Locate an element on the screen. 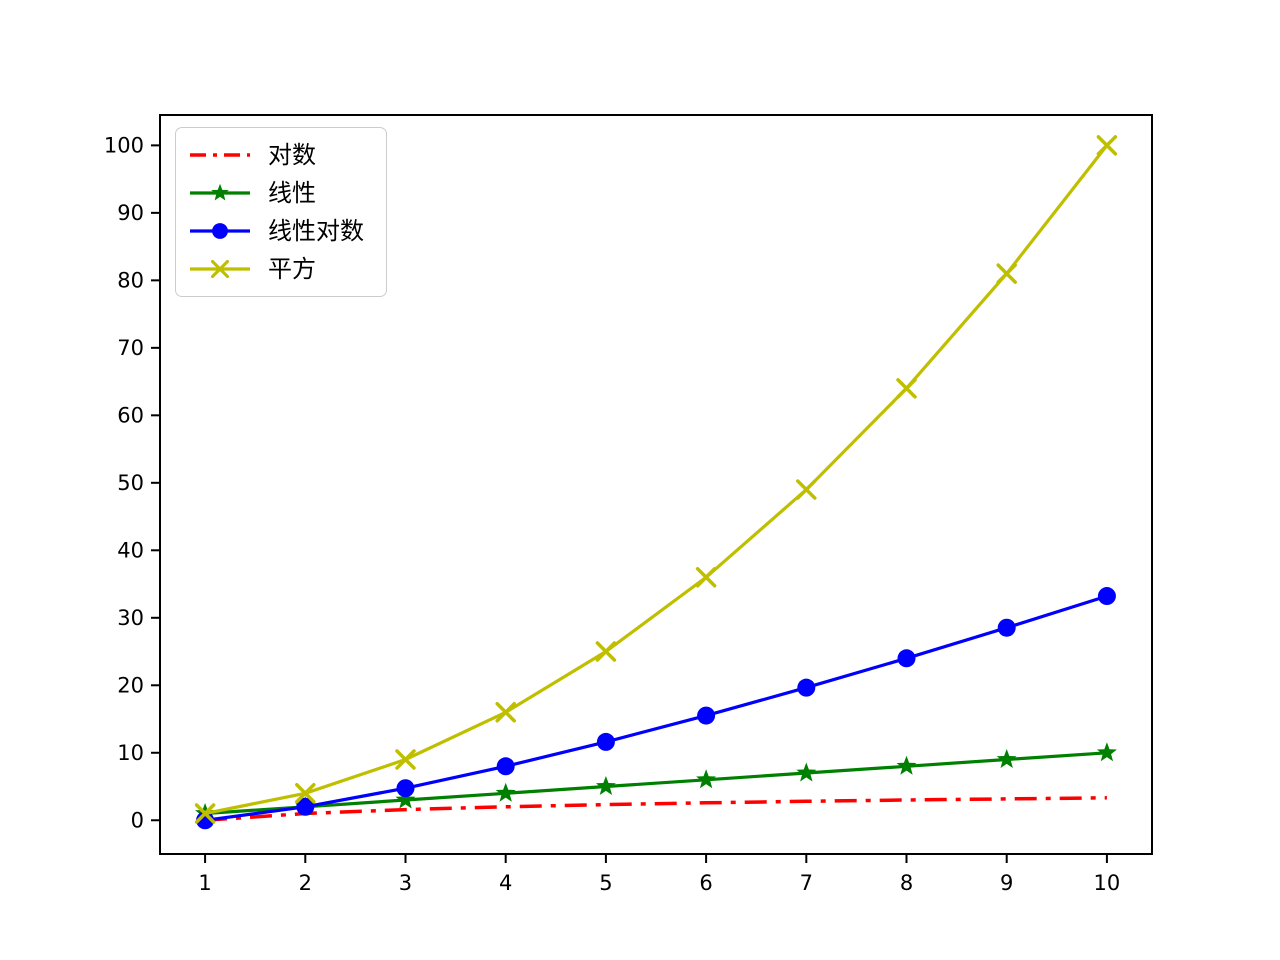 This screenshot has width=1280, height=960. legend-sample-none-line is located at coordinates (220, 155).